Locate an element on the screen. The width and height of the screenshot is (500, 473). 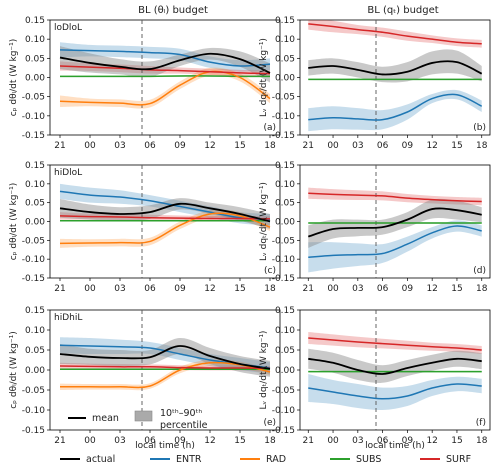
legend-label-subs: SUBS is located at coordinates (368, 459).